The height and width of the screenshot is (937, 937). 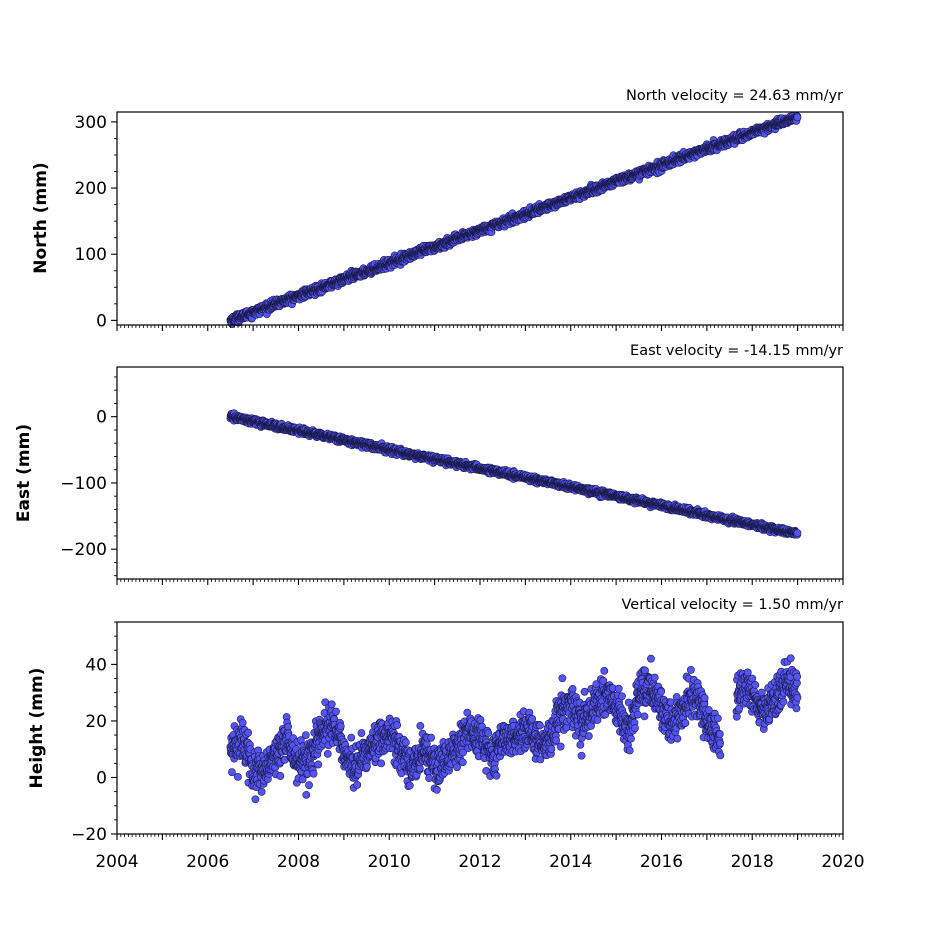 What do you see at coordinates (91, 189) in the screenshot?
I see `y-tick-label: 200` at bounding box center [91, 189].